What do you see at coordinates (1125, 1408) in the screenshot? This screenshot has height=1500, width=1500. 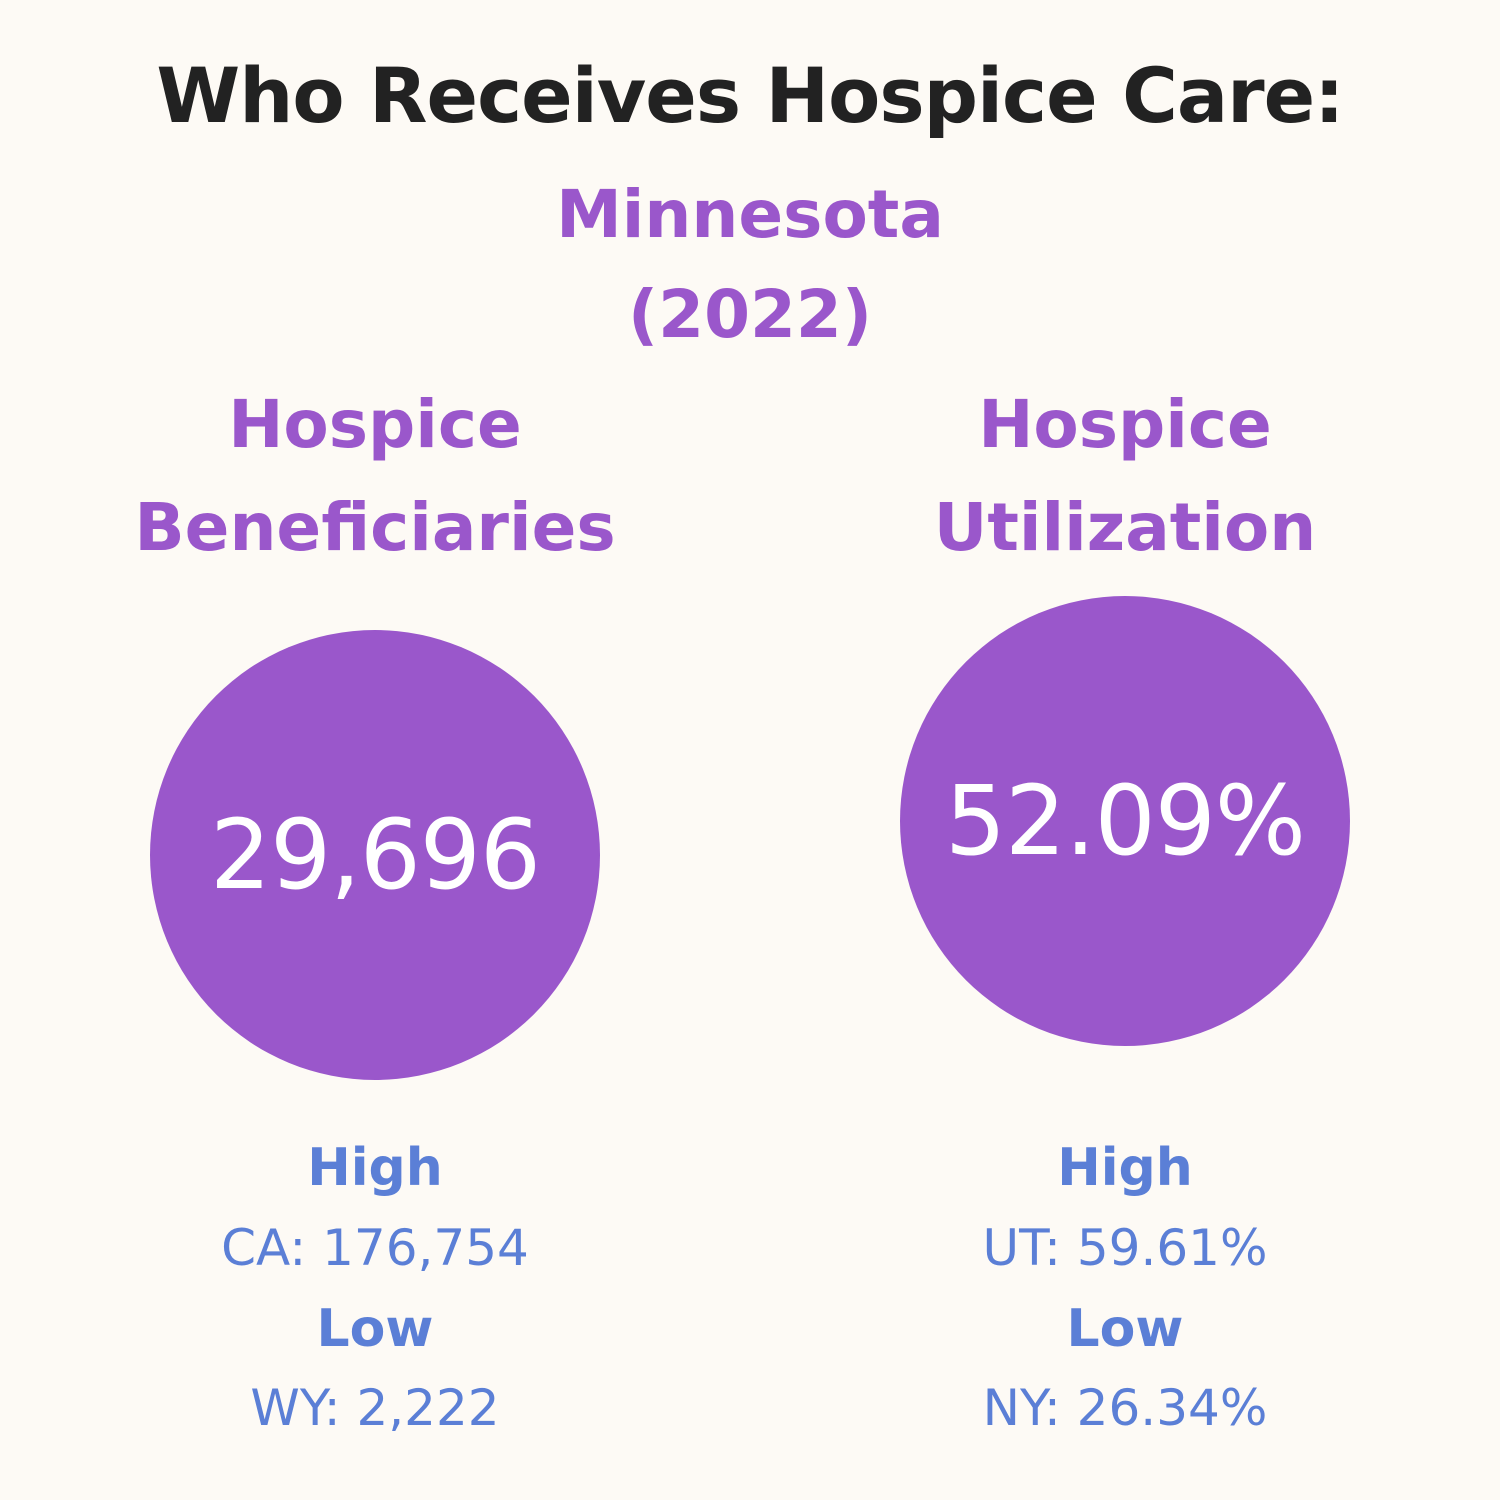 I see `utilization-low-value: NY: 26.34%` at bounding box center [1125, 1408].